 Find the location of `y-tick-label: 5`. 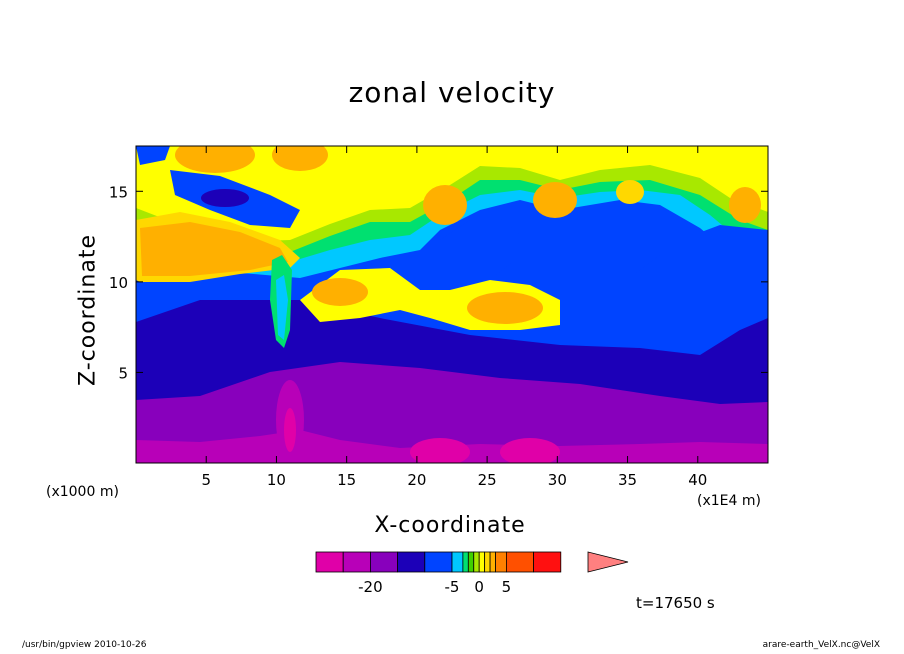

y-tick-label: 5 is located at coordinates (123, 373).